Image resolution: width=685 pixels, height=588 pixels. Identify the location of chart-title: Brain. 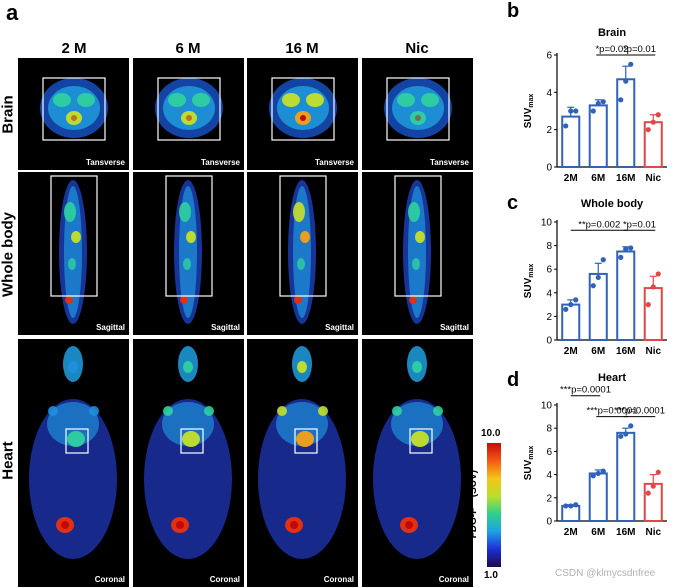
(612, 33).